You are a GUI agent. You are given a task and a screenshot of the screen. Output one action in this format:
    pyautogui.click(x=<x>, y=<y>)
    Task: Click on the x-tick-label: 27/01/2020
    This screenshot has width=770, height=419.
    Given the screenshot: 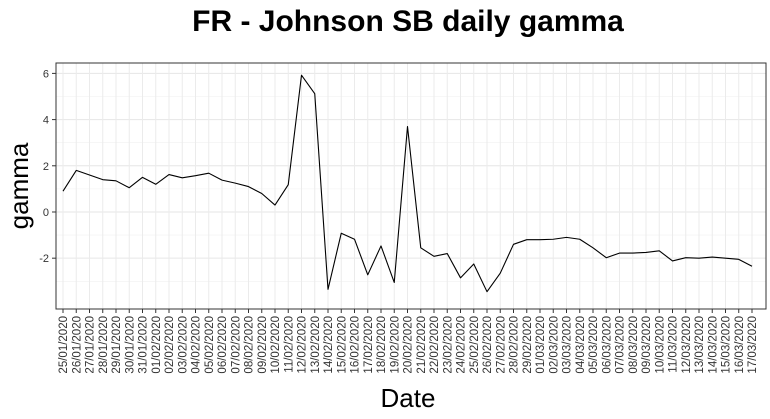 What is the action you would take?
    pyautogui.click(x=91, y=345)
    